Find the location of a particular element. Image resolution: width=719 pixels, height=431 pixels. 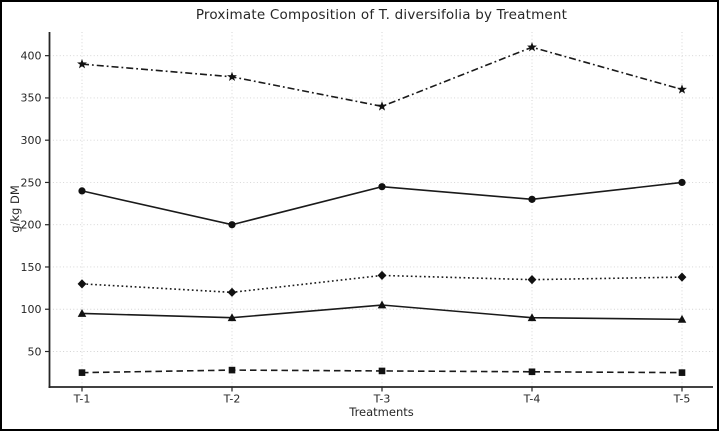

y-tick-label: 100 is located at coordinates (31, 309).